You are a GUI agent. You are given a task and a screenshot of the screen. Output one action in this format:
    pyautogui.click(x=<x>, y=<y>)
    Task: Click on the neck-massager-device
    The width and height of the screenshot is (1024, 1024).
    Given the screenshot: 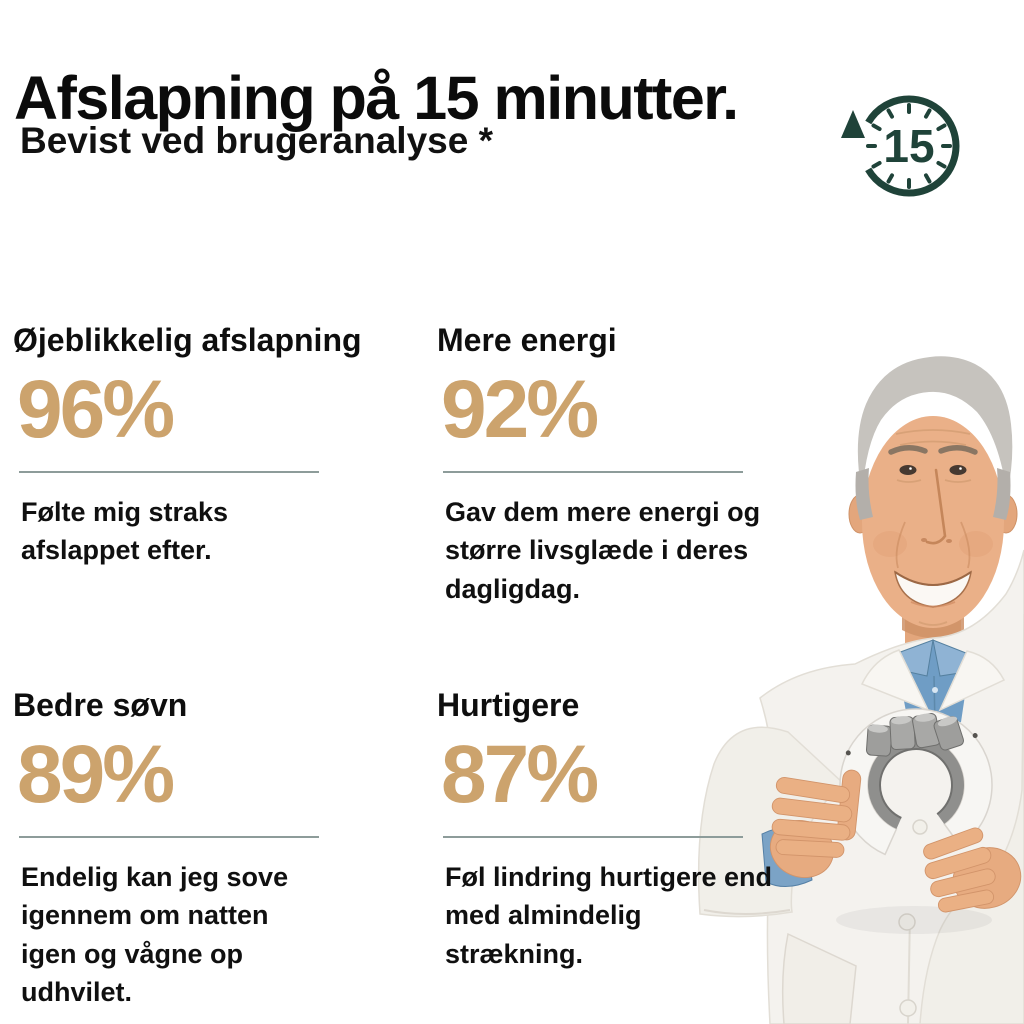 What is the action you would take?
    pyautogui.click(x=916, y=782)
    